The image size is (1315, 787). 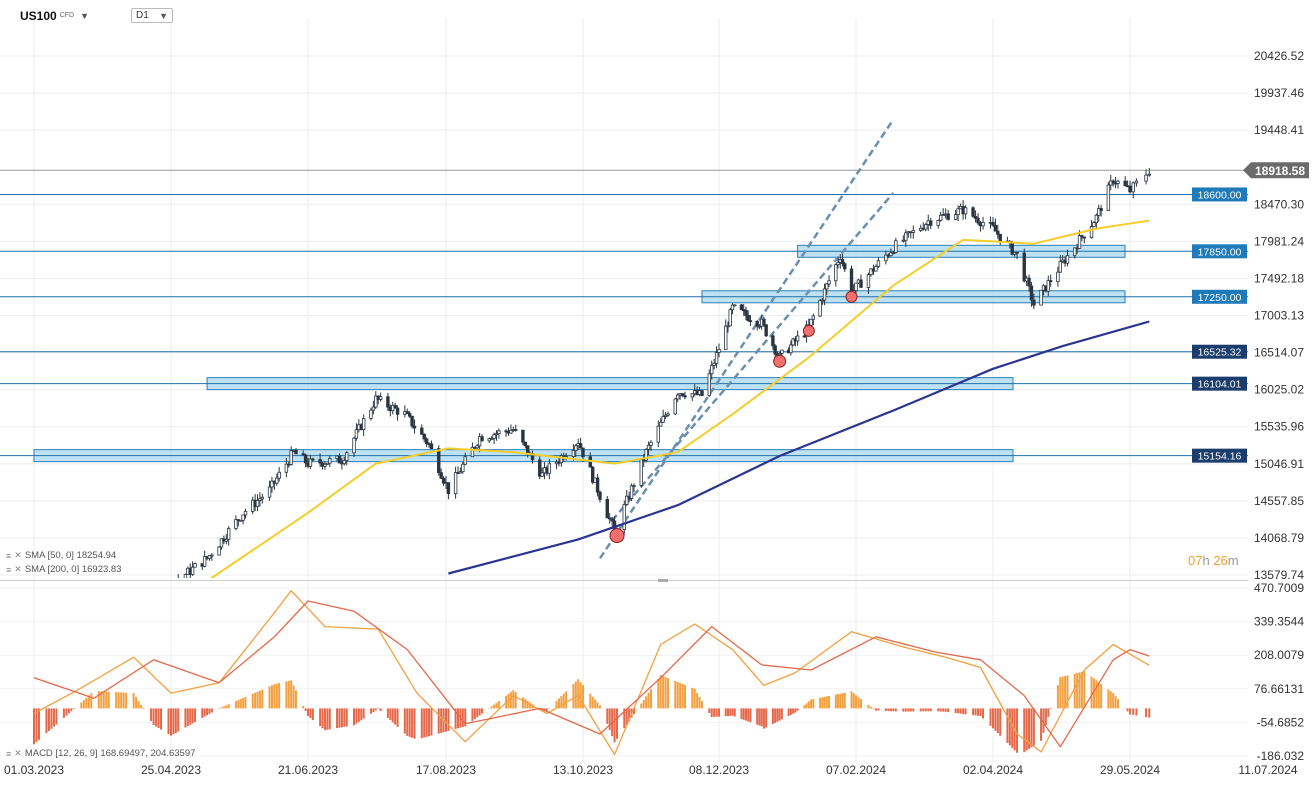 I want to click on legend-macd-text: MACD [12, 26, 9] 168.69497, 204.63597, so click(x=110, y=753).